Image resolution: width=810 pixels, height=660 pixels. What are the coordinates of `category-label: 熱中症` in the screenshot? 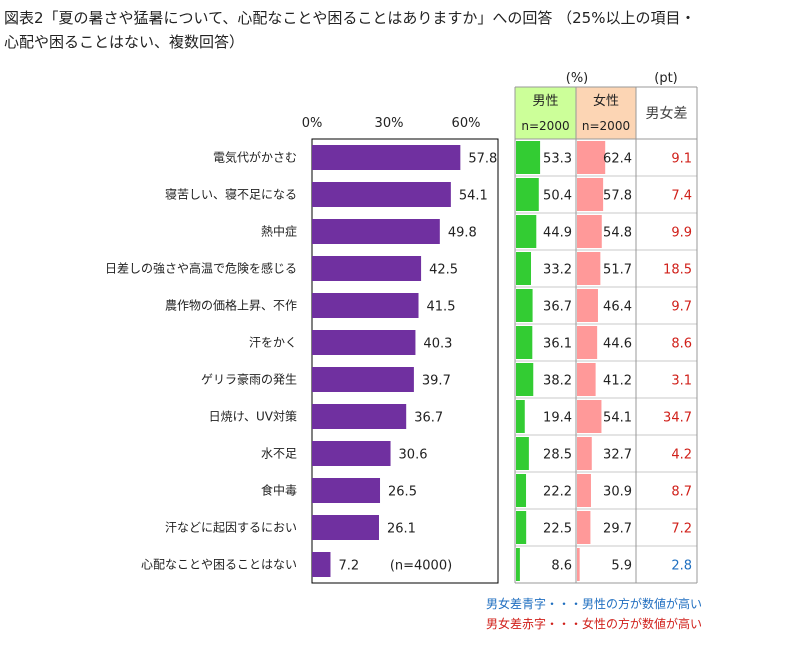 It's located at (279, 231).